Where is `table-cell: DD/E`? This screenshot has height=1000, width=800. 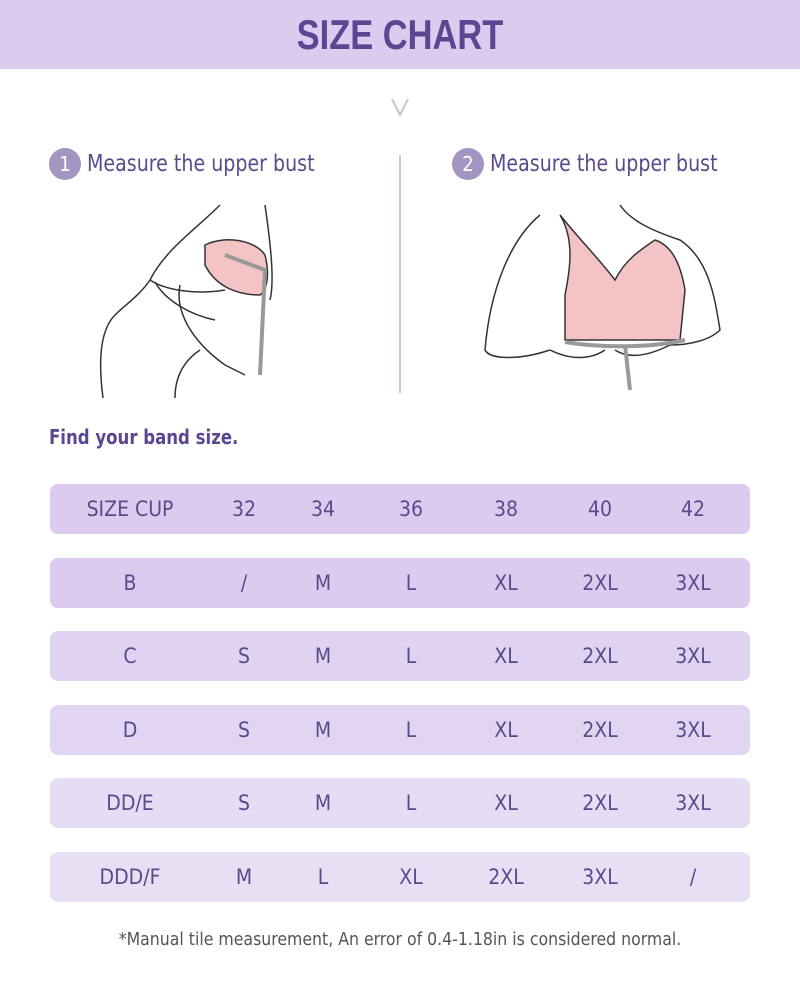
table-cell: DD/E is located at coordinates (130, 803).